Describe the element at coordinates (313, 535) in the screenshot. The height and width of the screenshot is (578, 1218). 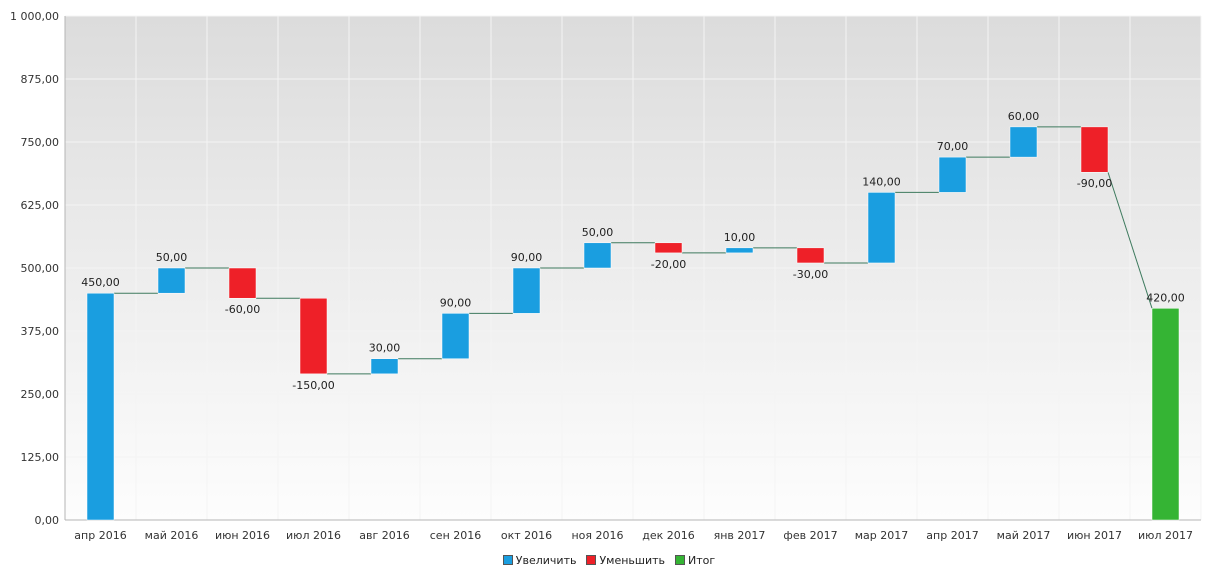
I see `x-tick-label: июл 2016` at that location.